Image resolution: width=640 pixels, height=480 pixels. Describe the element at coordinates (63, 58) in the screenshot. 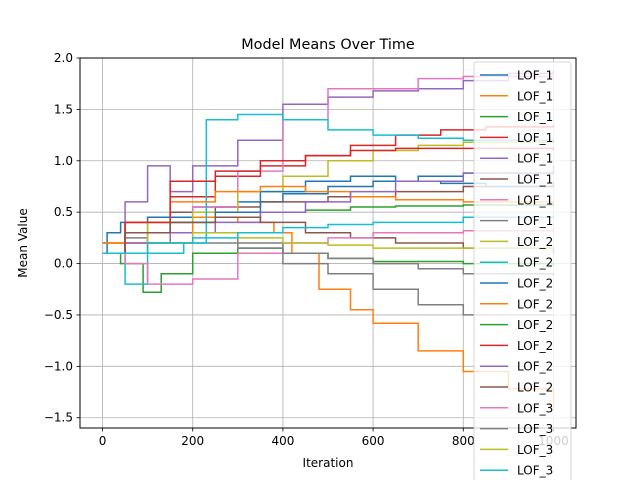

I see `y-tick-label: 2.0` at that location.